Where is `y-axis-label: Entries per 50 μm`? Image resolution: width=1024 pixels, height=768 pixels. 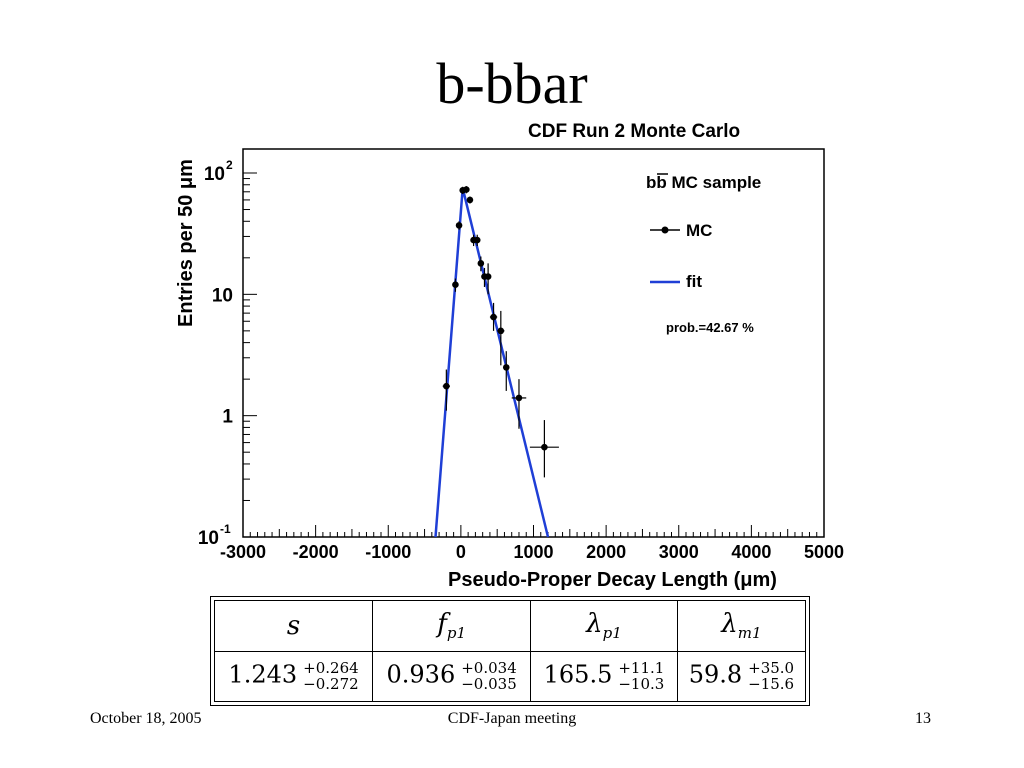
y-axis-label: Entries per 50 μm is located at coordinates (186, 243).